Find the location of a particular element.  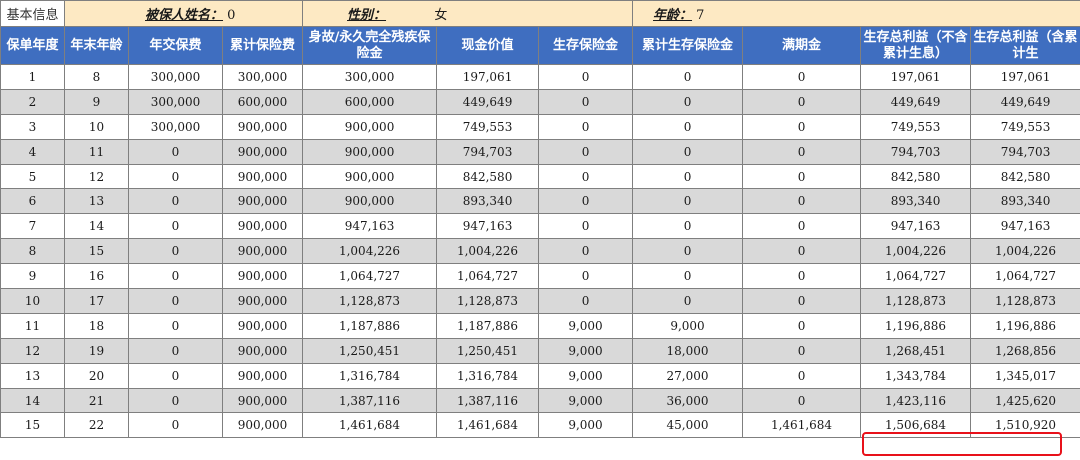

table-cell: 27,000 is located at coordinates (688, 375).